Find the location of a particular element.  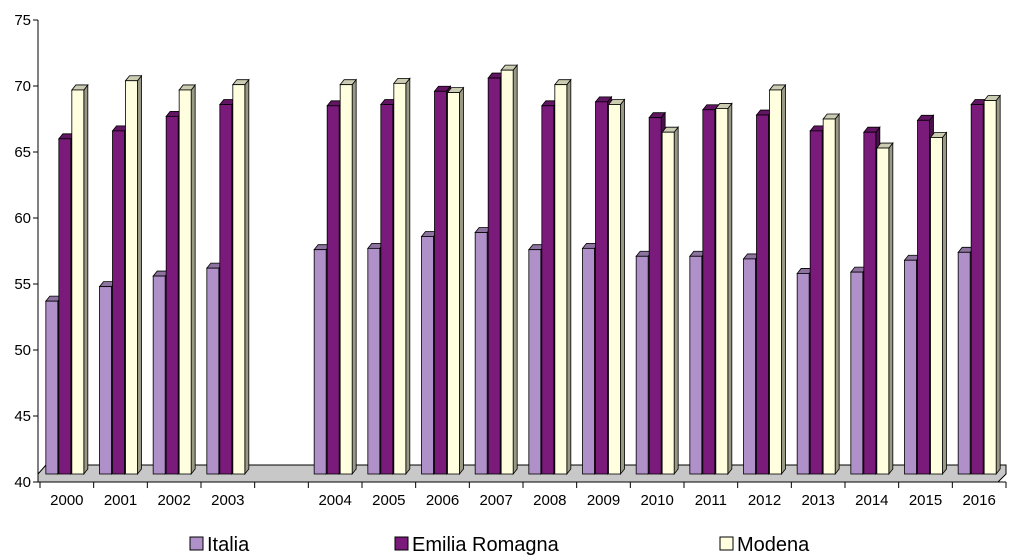

y-tick-label: 45 is located at coordinates (22, 416).